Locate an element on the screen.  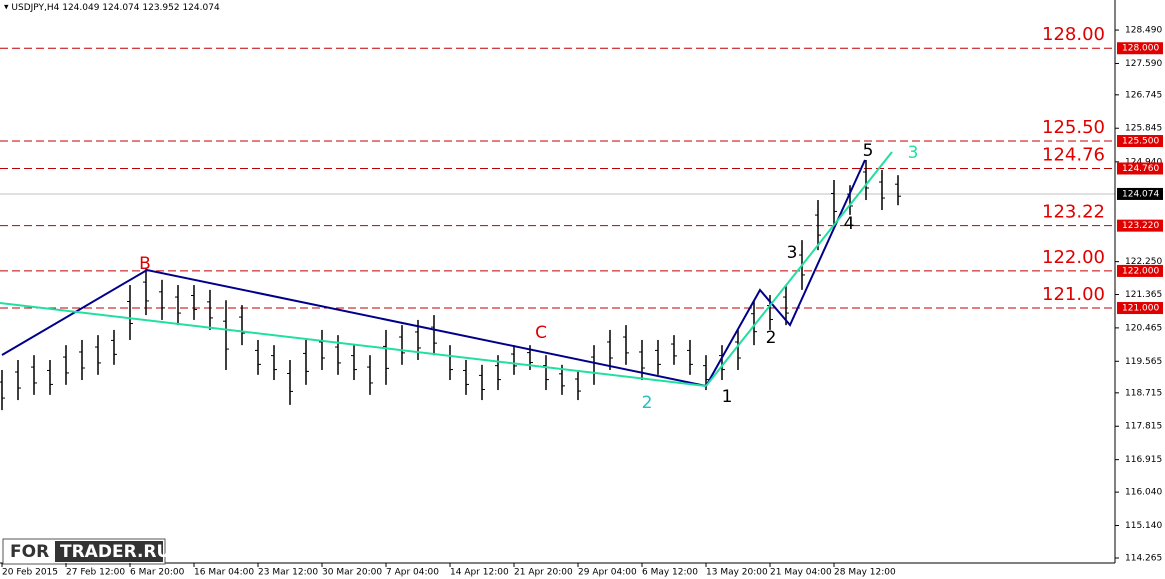
y-tick-label: 125.845 is located at coordinates (1143, 129).